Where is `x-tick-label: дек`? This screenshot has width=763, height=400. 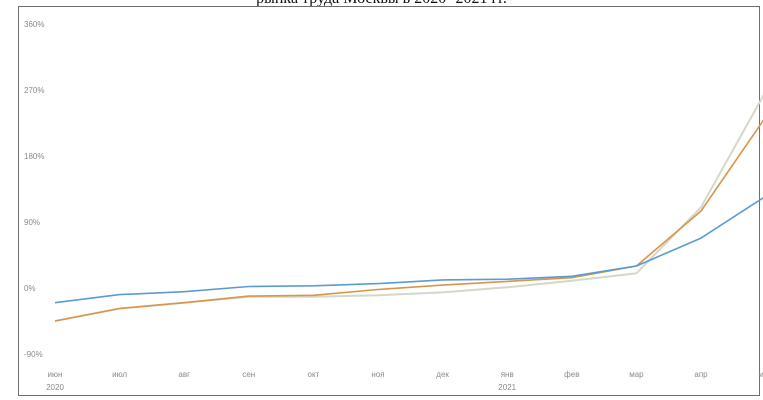 x-tick-label: дек is located at coordinates (442, 374).